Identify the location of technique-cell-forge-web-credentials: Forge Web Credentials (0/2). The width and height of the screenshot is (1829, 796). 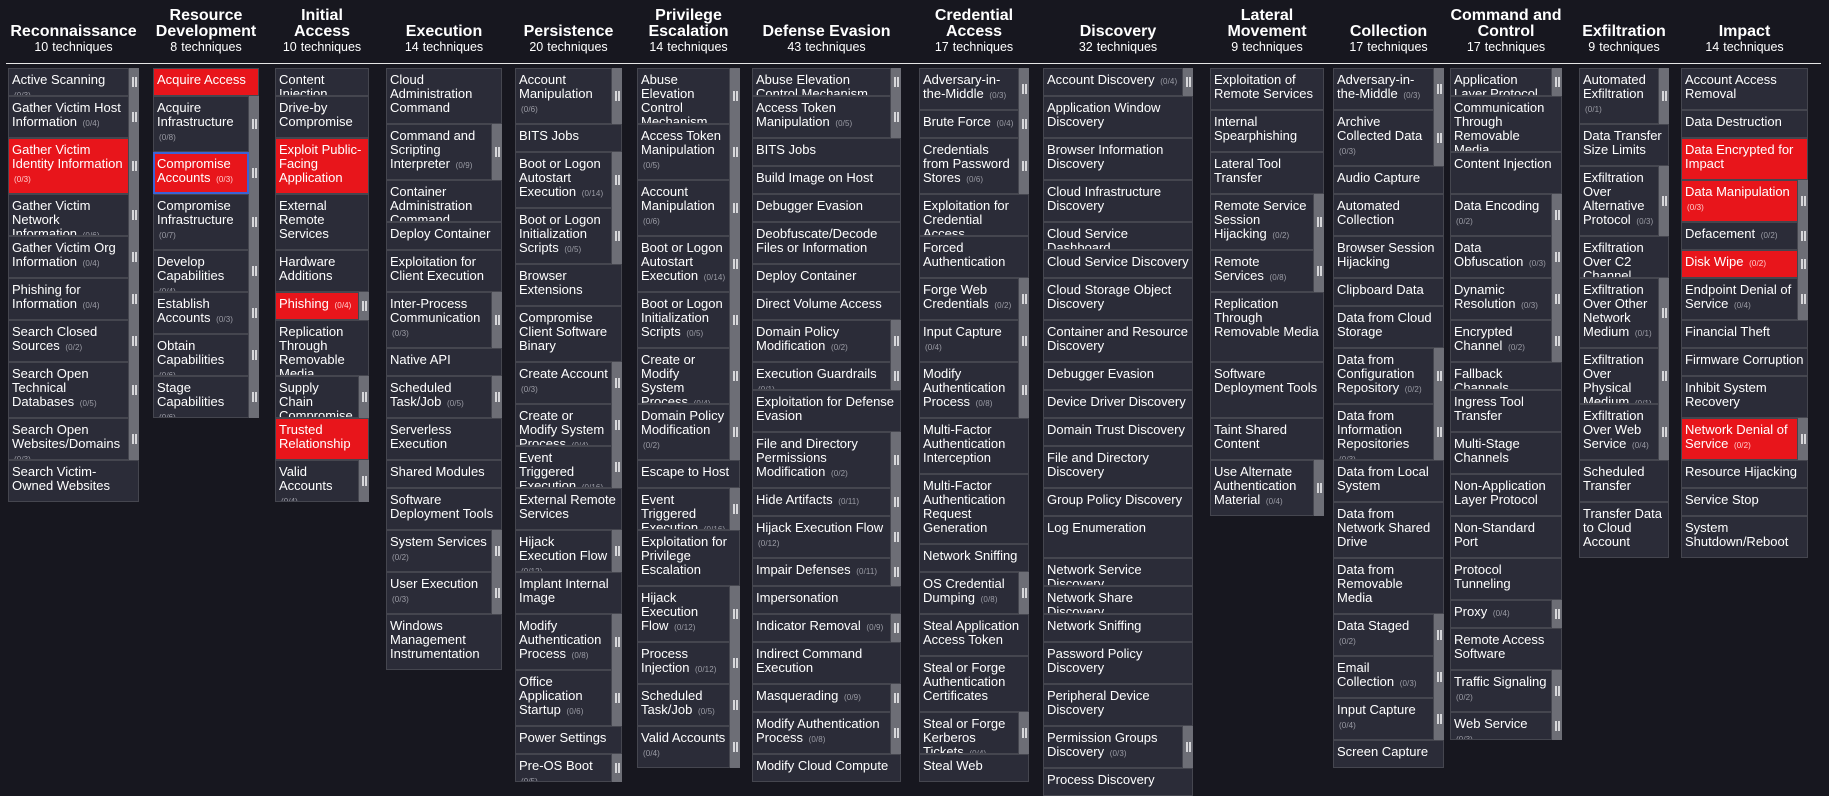
(969, 299).